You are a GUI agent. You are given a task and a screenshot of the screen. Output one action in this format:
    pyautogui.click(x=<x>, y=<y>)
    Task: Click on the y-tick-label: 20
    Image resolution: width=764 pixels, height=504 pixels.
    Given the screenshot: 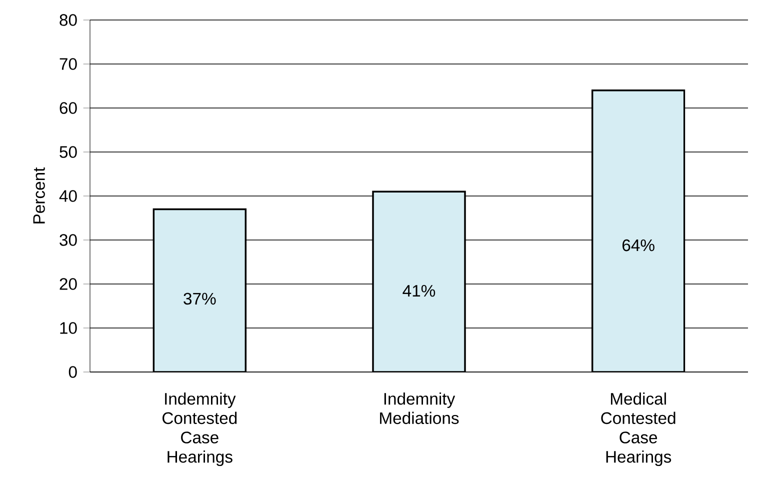 What is the action you would take?
    pyautogui.click(x=68, y=284)
    